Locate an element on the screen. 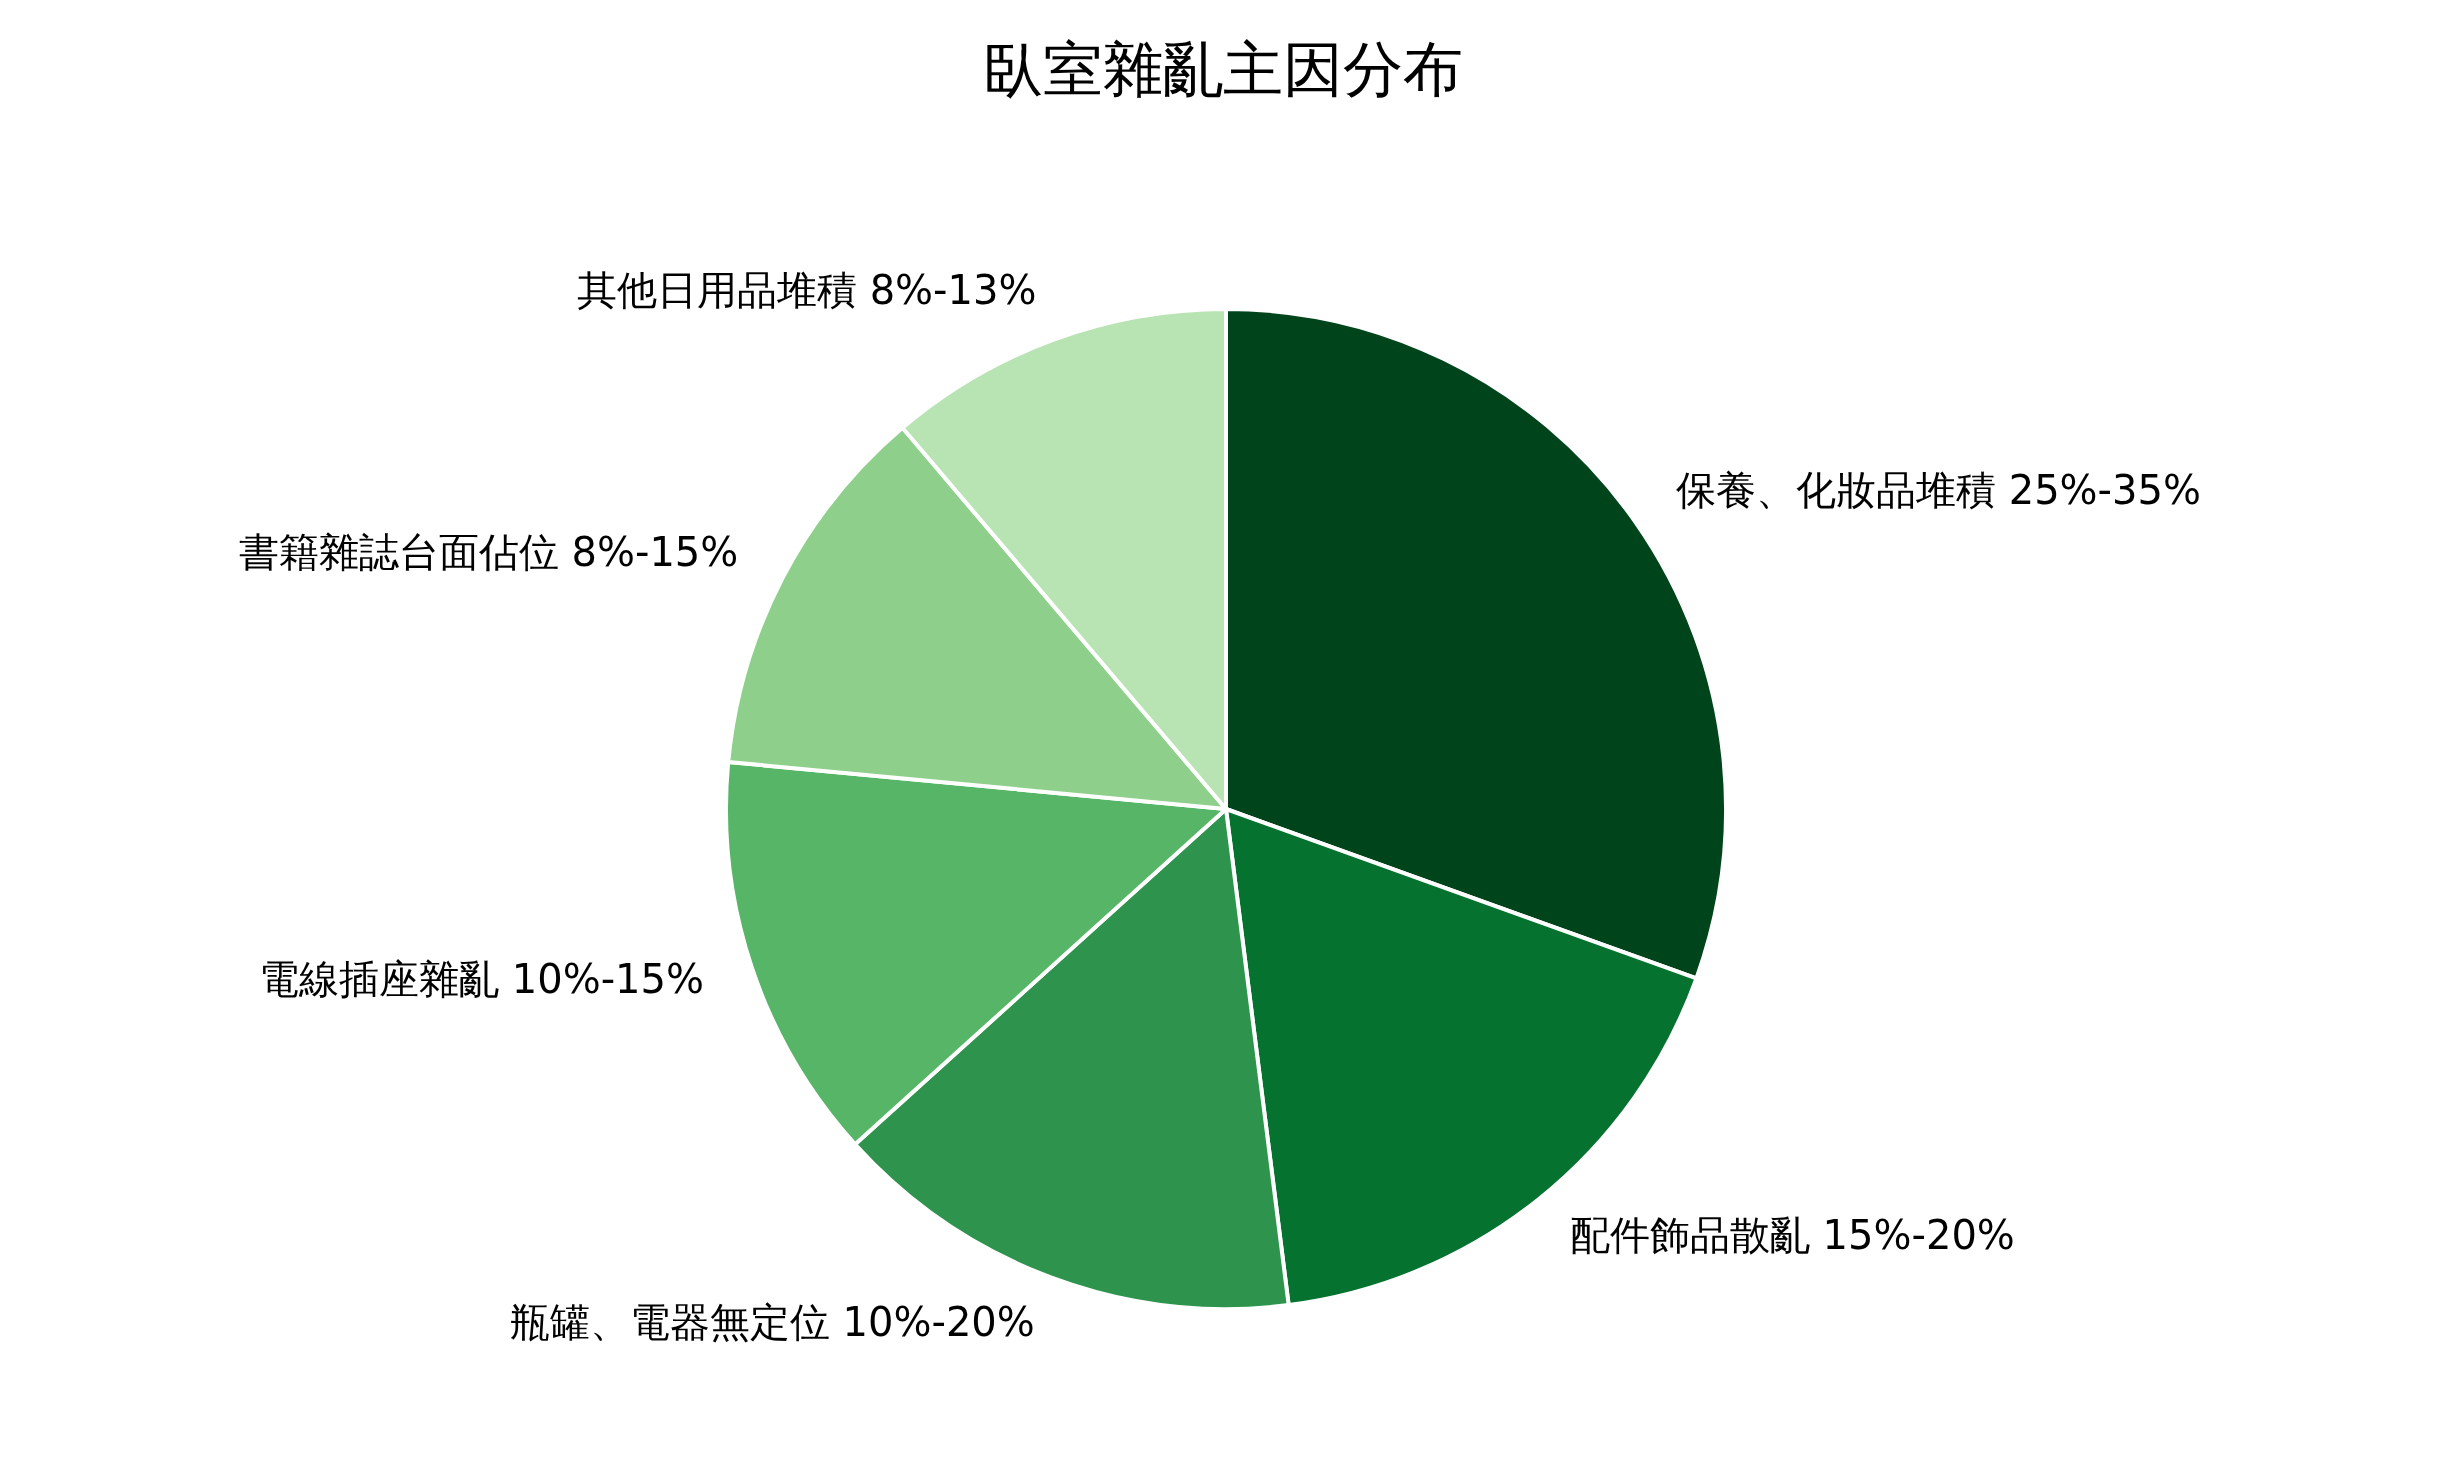 Image resolution: width=2446 pixels, height=1468 pixels. chart-title: 臥室雜亂主因分布 is located at coordinates (1223, 69).